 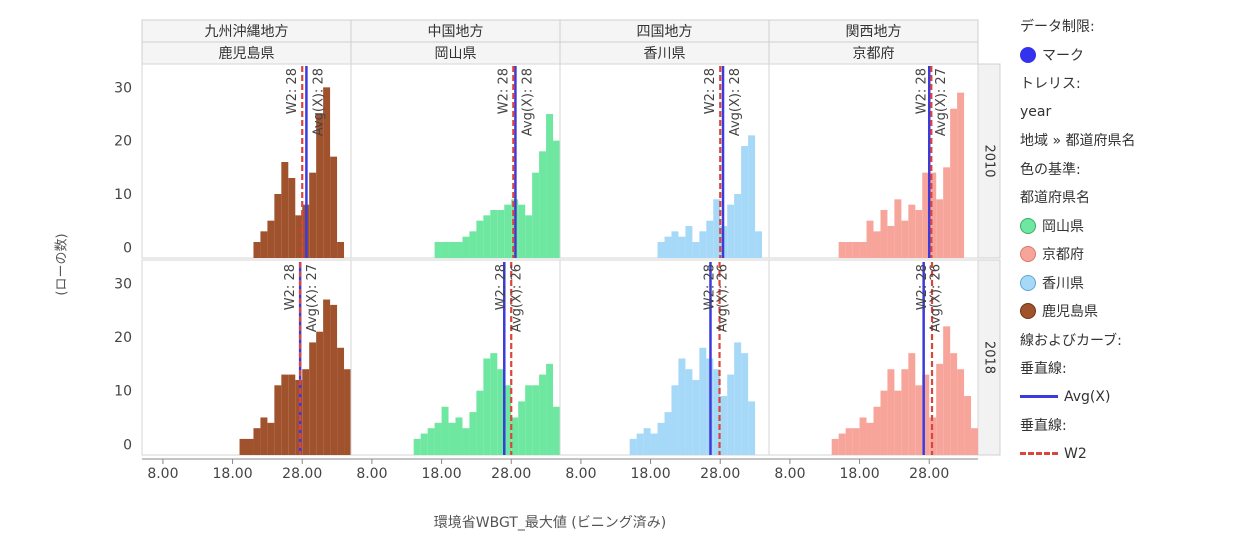 I want to click on color-by-value: 都道府県名, so click(x=1055, y=198).